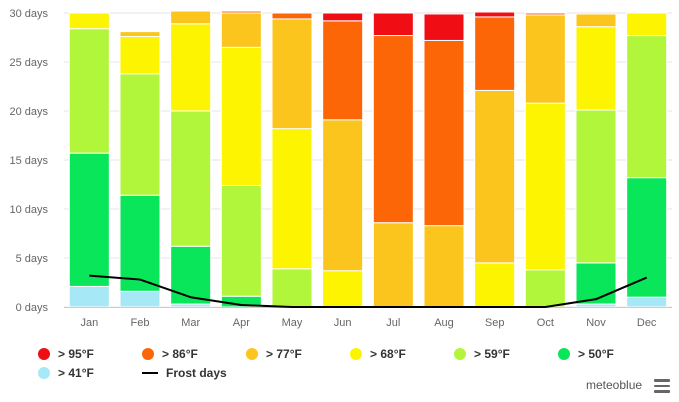 The height and width of the screenshot is (402, 679). Describe the element at coordinates (76, 353) in the screenshot. I see `legend-label-95f: > 95°F` at that location.